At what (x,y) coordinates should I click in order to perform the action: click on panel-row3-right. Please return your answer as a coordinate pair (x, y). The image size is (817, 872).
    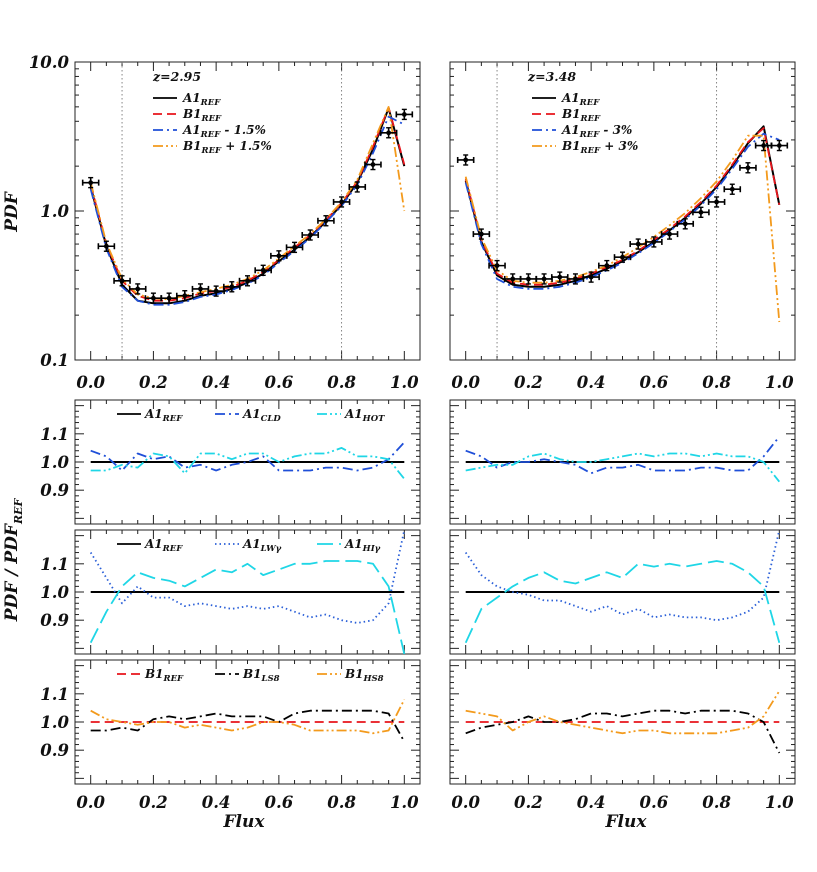
    Looking at the image, I should click on (622, 592).